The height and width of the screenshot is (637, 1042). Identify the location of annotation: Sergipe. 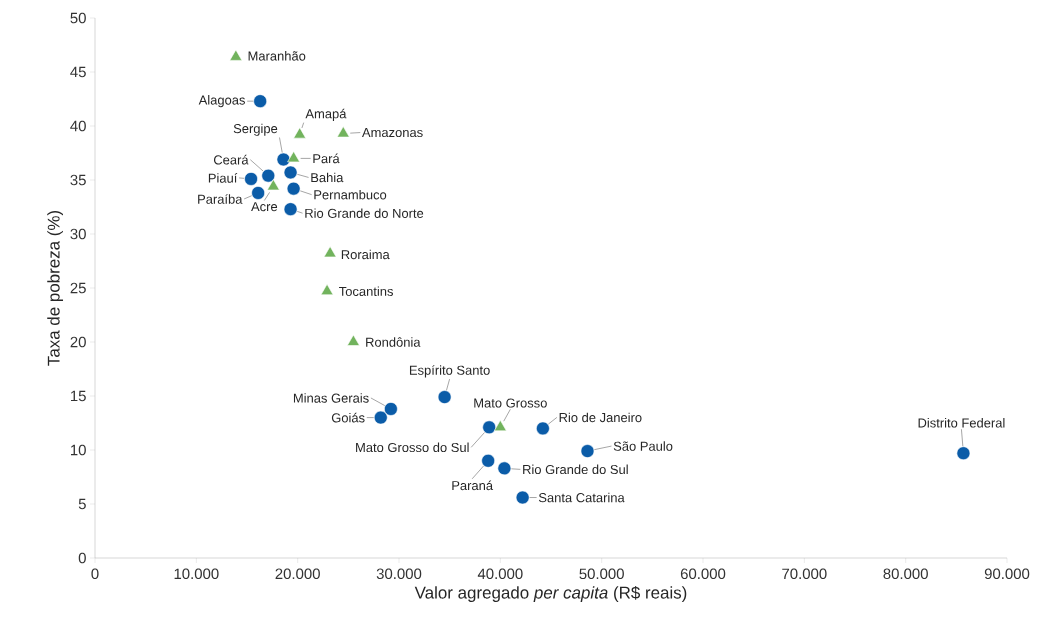
(255, 129).